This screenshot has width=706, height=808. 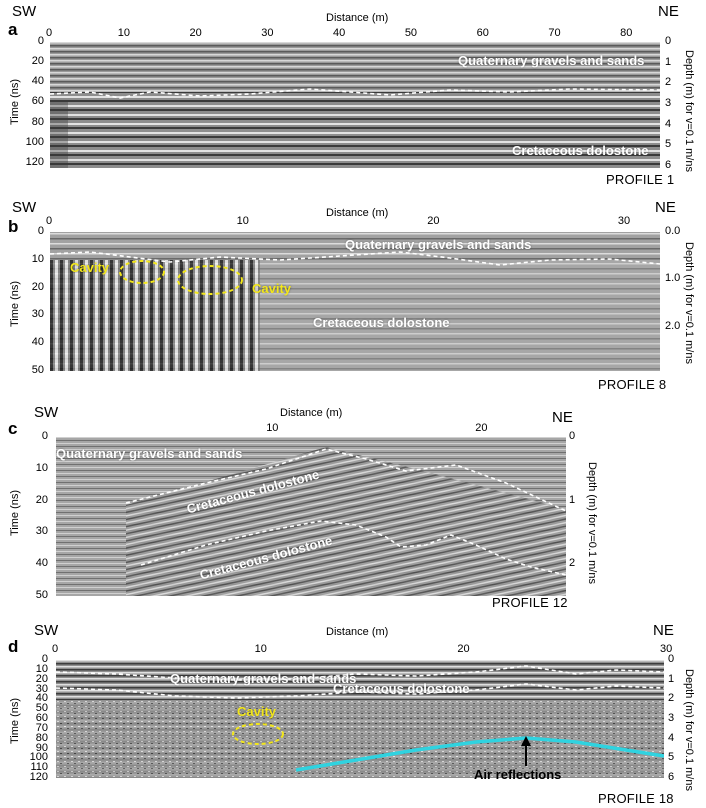 What do you see at coordinates (41, 747) in the screenshot?
I see `time-tick-label: 90` at bounding box center [41, 747].